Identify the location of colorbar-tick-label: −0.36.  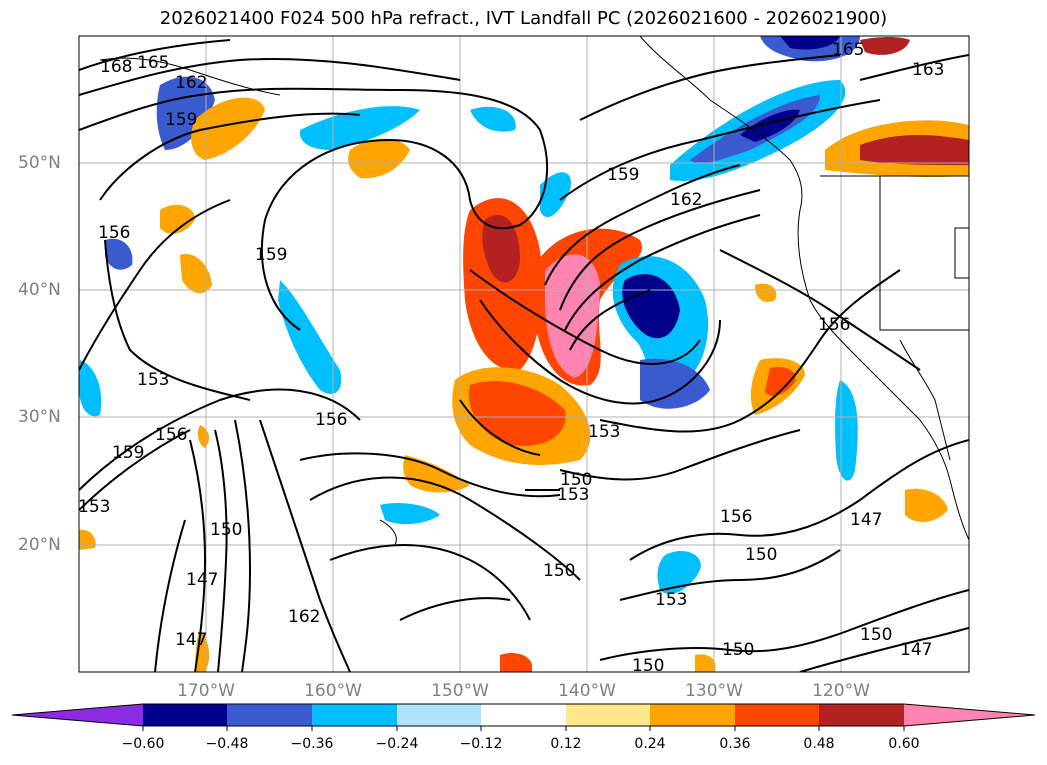
(312, 744).